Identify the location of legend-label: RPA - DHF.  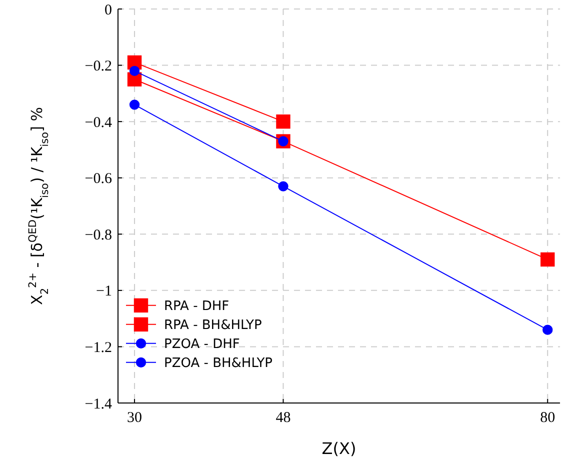
(197, 306).